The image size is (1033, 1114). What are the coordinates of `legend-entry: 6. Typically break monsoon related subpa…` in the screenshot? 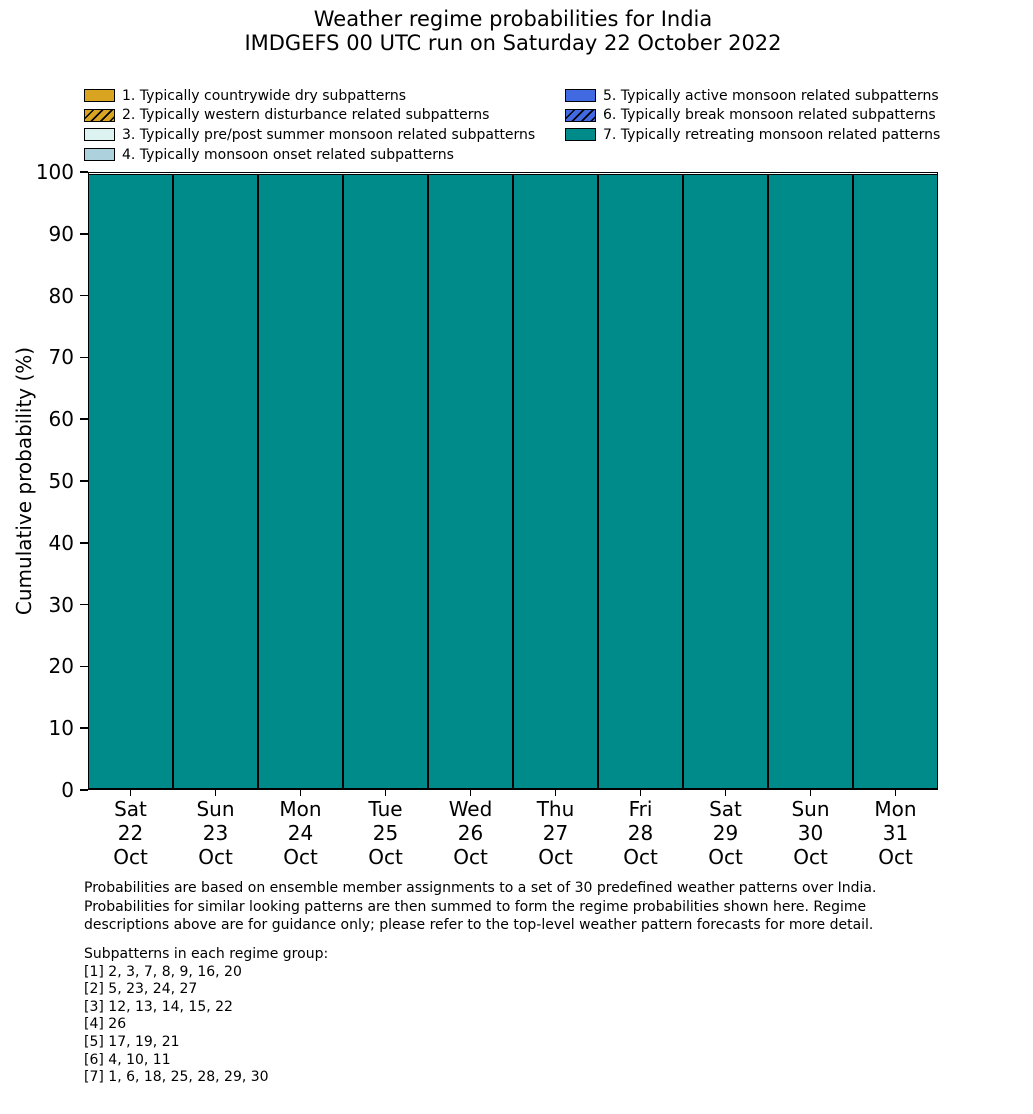 It's located at (752, 116).